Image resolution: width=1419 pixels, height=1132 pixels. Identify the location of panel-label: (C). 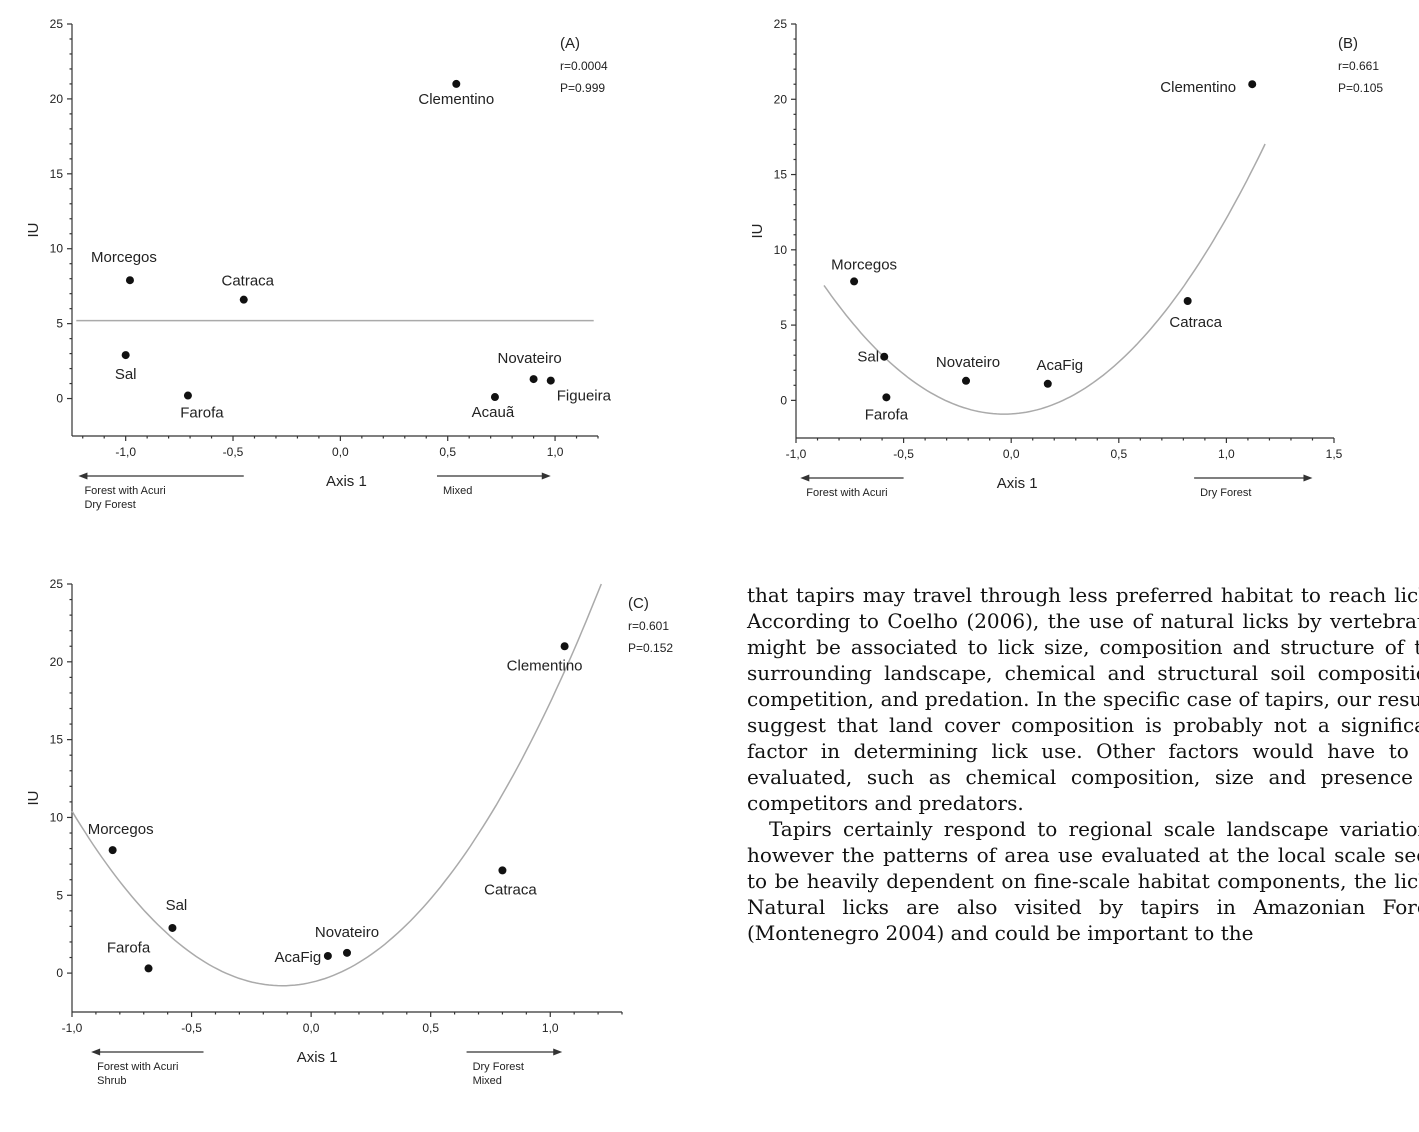
(638, 603).